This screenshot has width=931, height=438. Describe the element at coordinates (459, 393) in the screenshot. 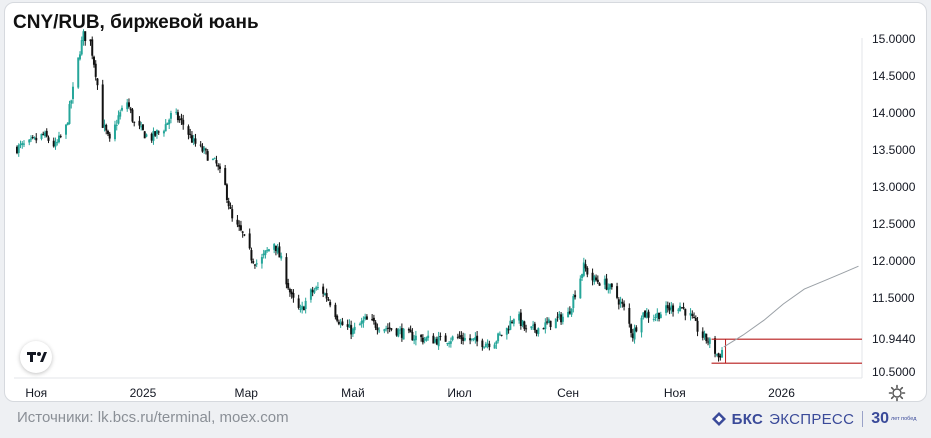

I see `x-tick-label: Июл` at that location.